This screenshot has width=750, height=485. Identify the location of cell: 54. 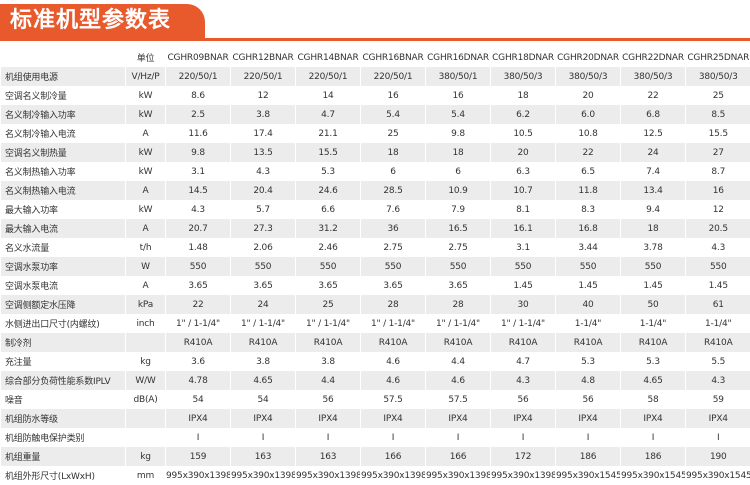
(198, 399).